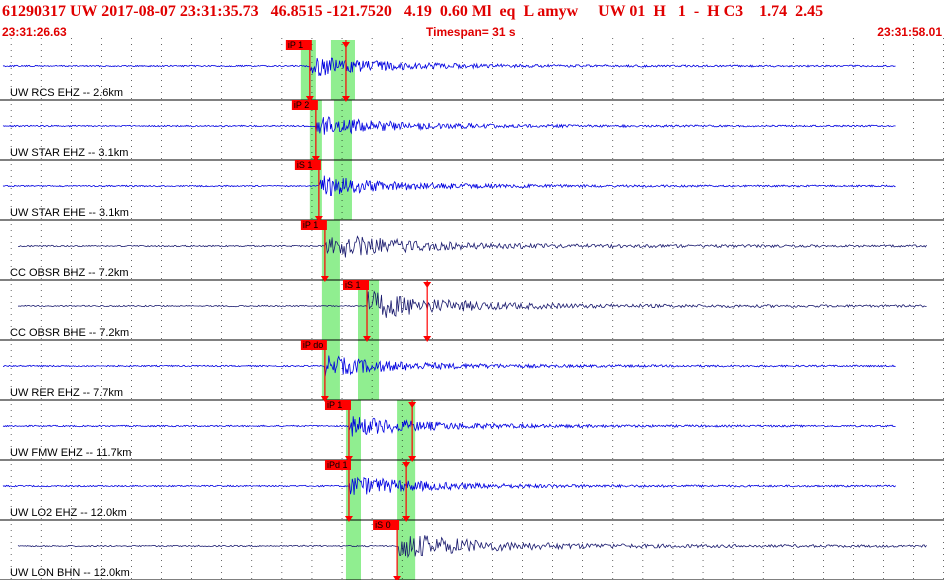  I want to click on channel-label: UW LO2 EHZ -- 12.0km, so click(68, 513).